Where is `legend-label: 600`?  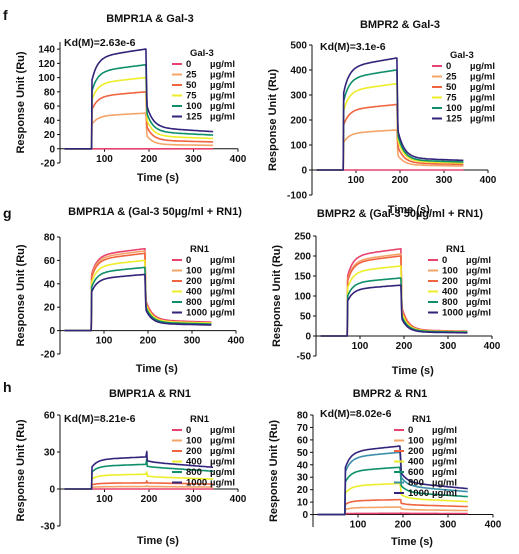
legend-label: 600 is located at coordinates (416, 472).